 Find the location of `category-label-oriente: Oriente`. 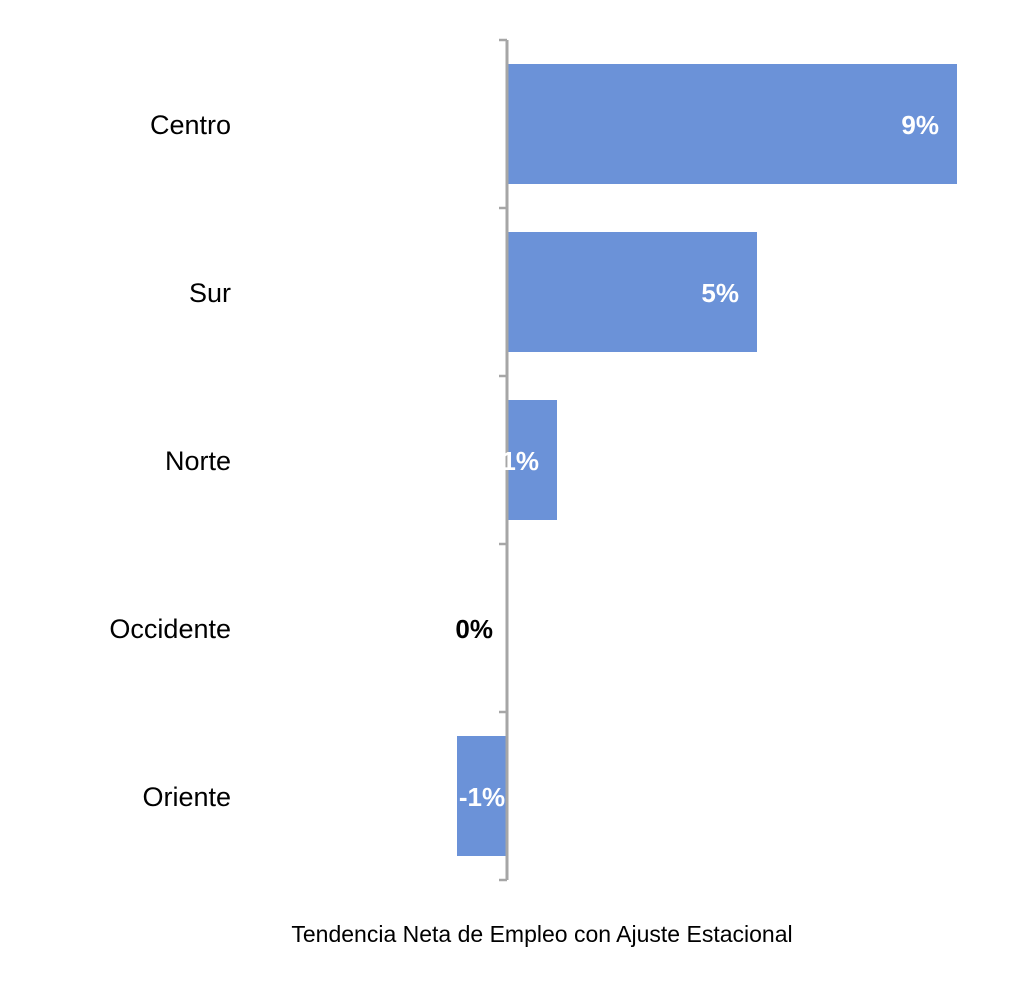

category-label-oriente: Oriente is located at coordinates (186, 797).